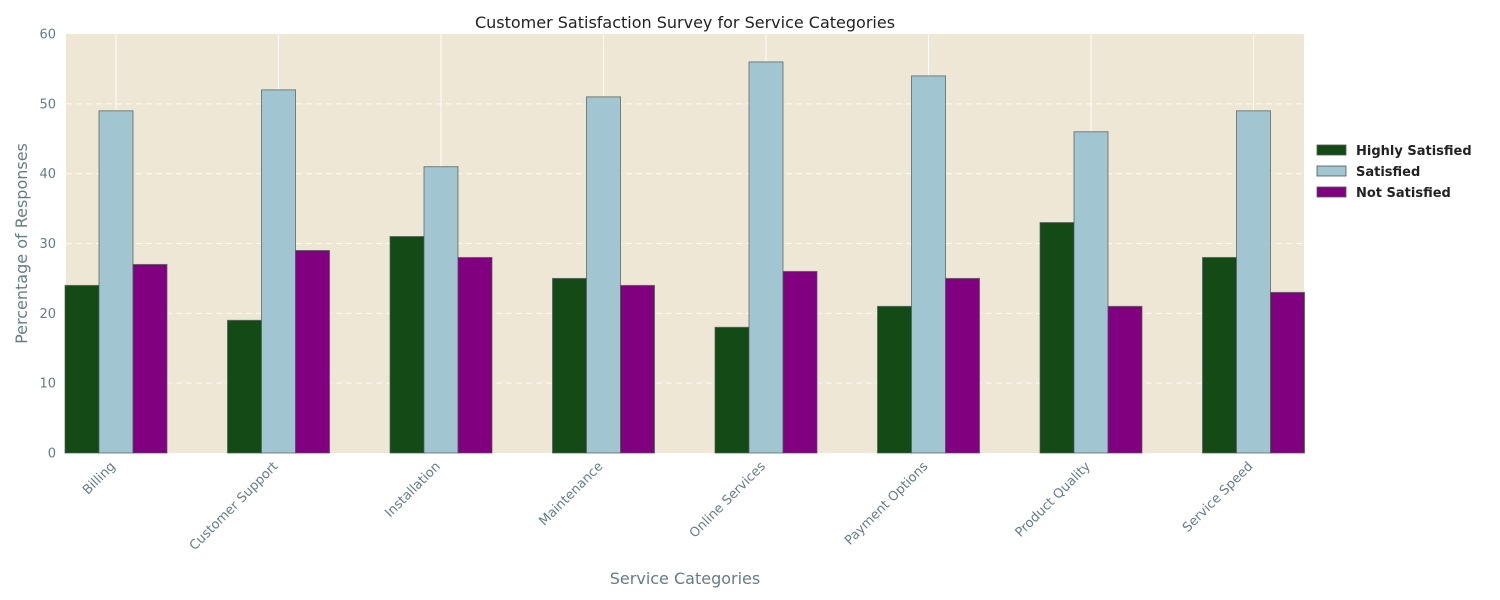 The width and height of the screenshot is (1500, 600). I want to click on y-tick-label: 20, so click(47, 314).